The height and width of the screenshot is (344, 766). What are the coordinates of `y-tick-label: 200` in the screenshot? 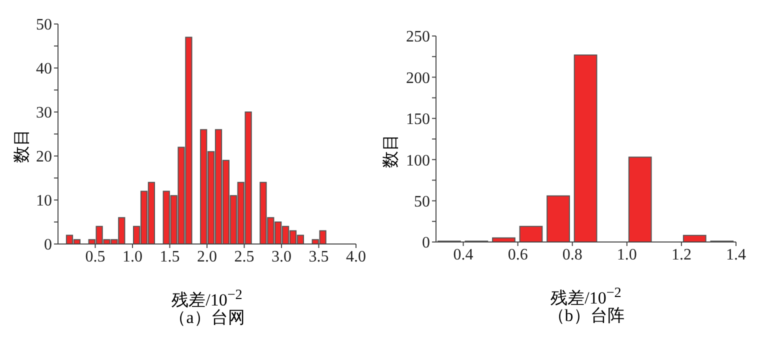 It's located at (418, 78).